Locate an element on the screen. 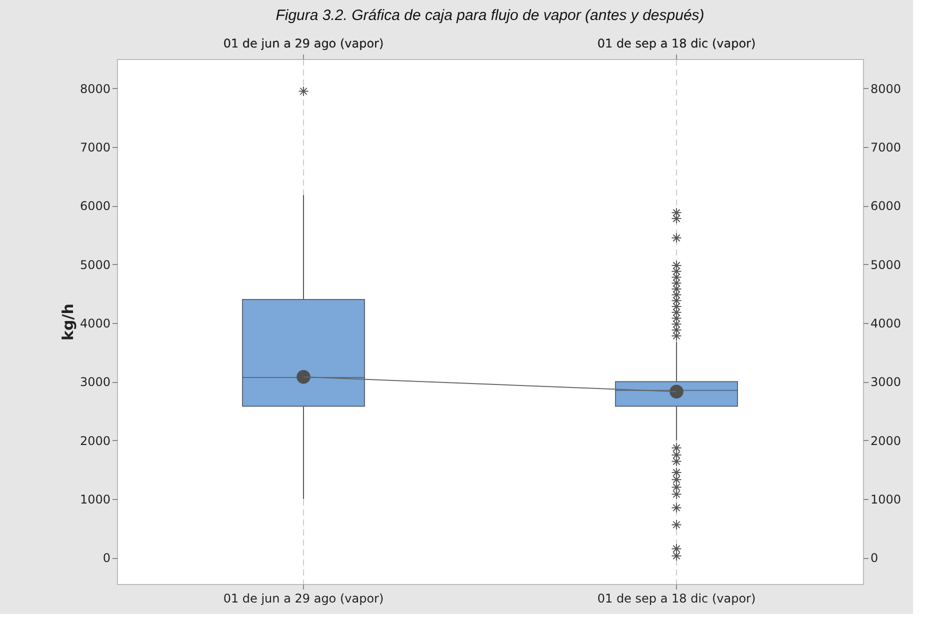  y-tick-label: 0 is located at coordinates (106, 558).